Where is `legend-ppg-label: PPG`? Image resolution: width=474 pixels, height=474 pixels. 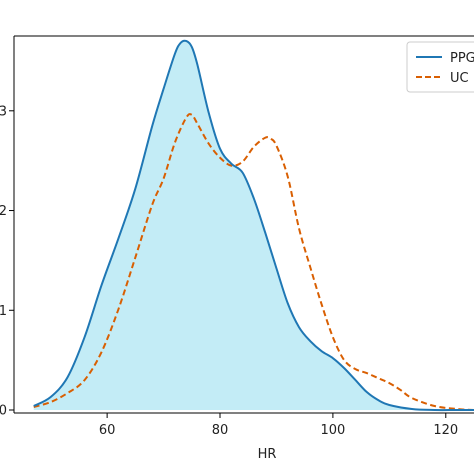
legend-ppg-label: PPG is located at coordinates (462, 58).